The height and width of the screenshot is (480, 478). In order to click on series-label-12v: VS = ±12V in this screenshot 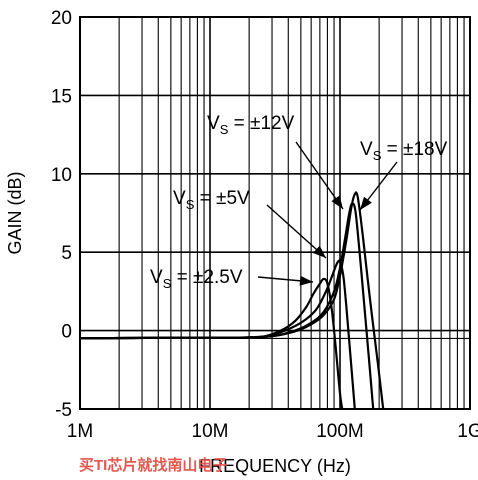, I will do `click(251, 125)`.